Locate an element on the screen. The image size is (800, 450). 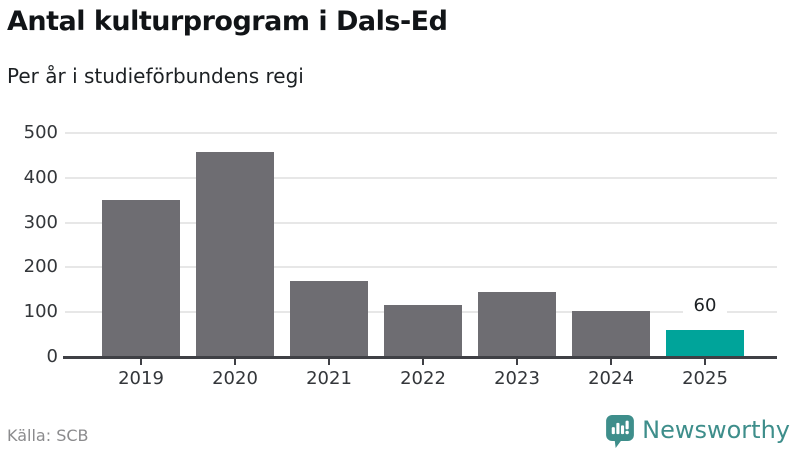
newsworthy-logo-text: Newsworthy is located at coordinates (716, 430).